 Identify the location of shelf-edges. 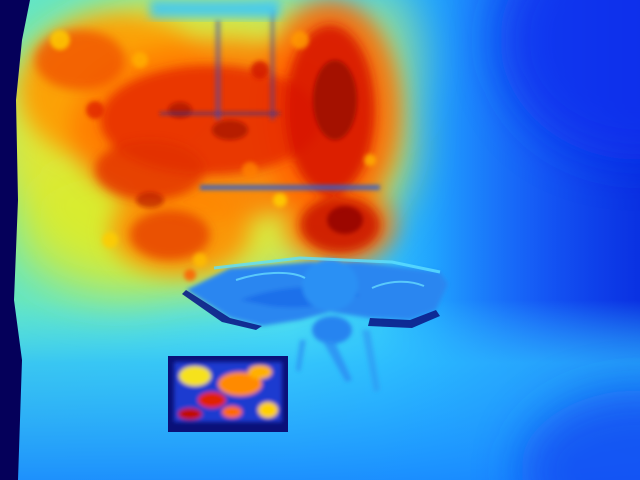
(270, 100).